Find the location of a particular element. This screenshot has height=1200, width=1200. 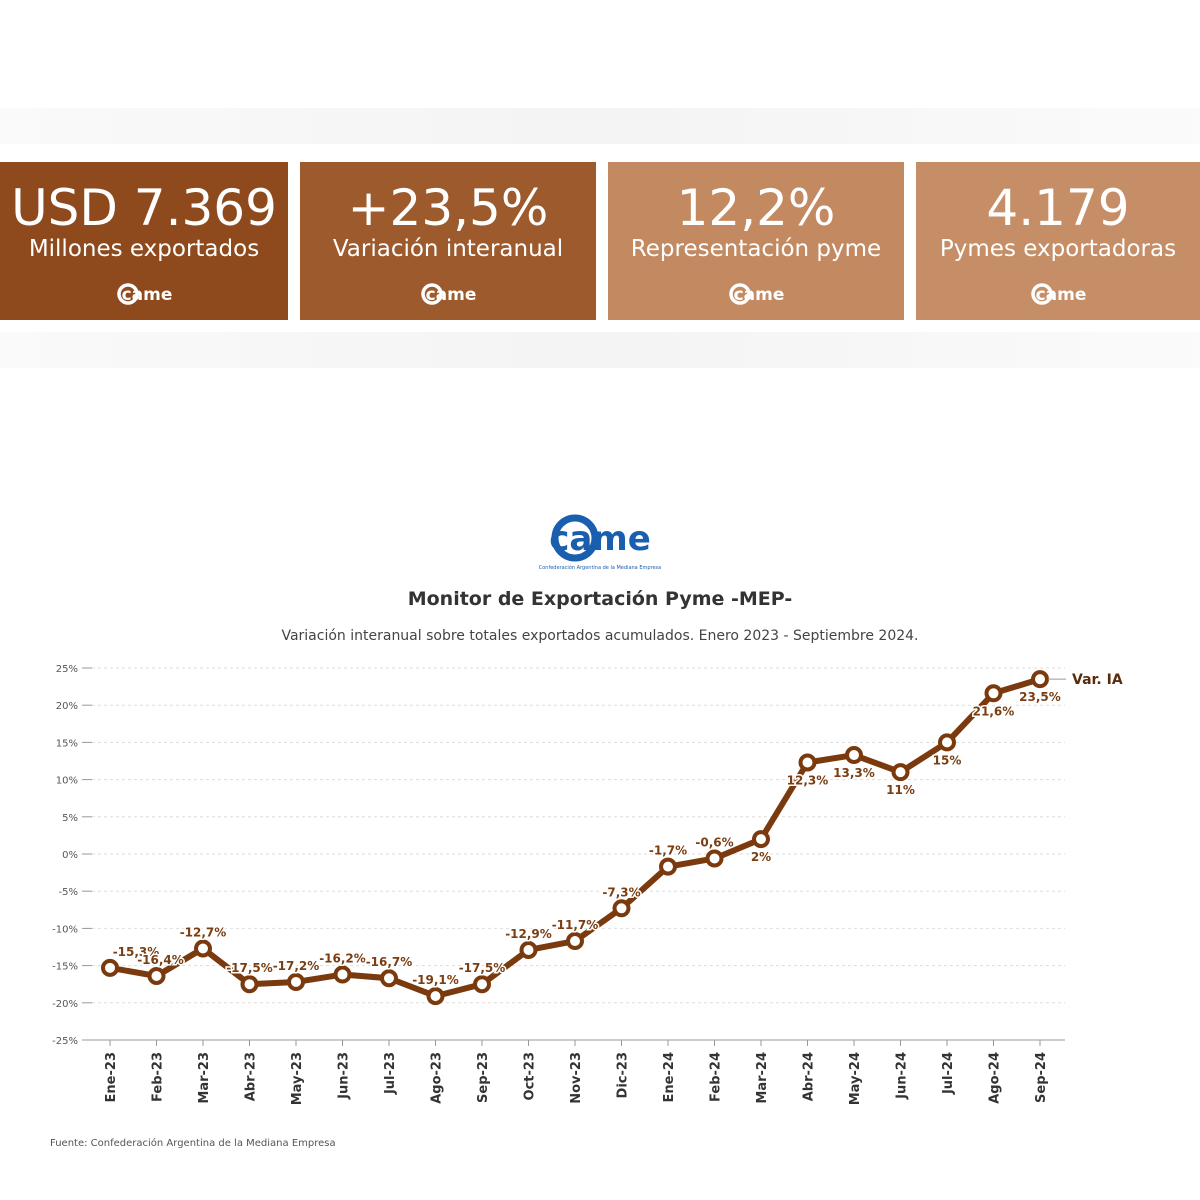

kpi-card-exporters: 4.179 Pymes exportadoras came is located at coordinates (1058, 241).